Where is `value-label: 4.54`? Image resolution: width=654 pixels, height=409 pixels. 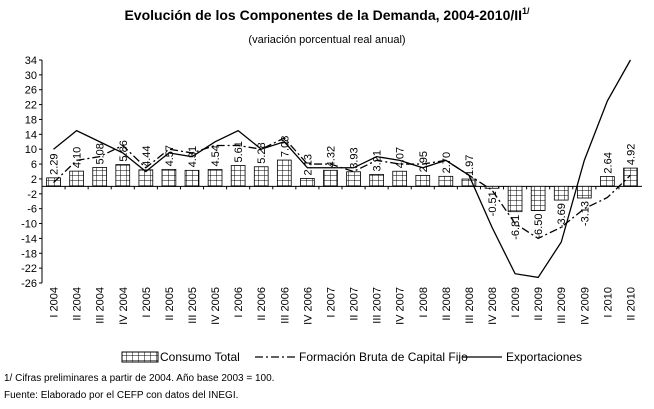 value-label: 4.54 is located at coordinates (216, 155).